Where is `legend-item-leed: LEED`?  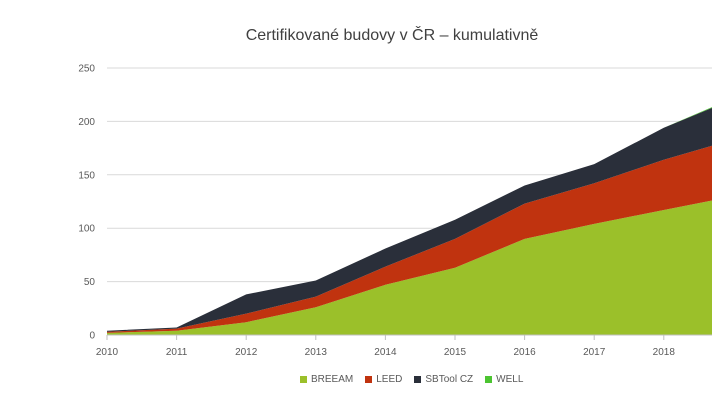
legend-item-leed: LEED is located at coordinates (383, 379).